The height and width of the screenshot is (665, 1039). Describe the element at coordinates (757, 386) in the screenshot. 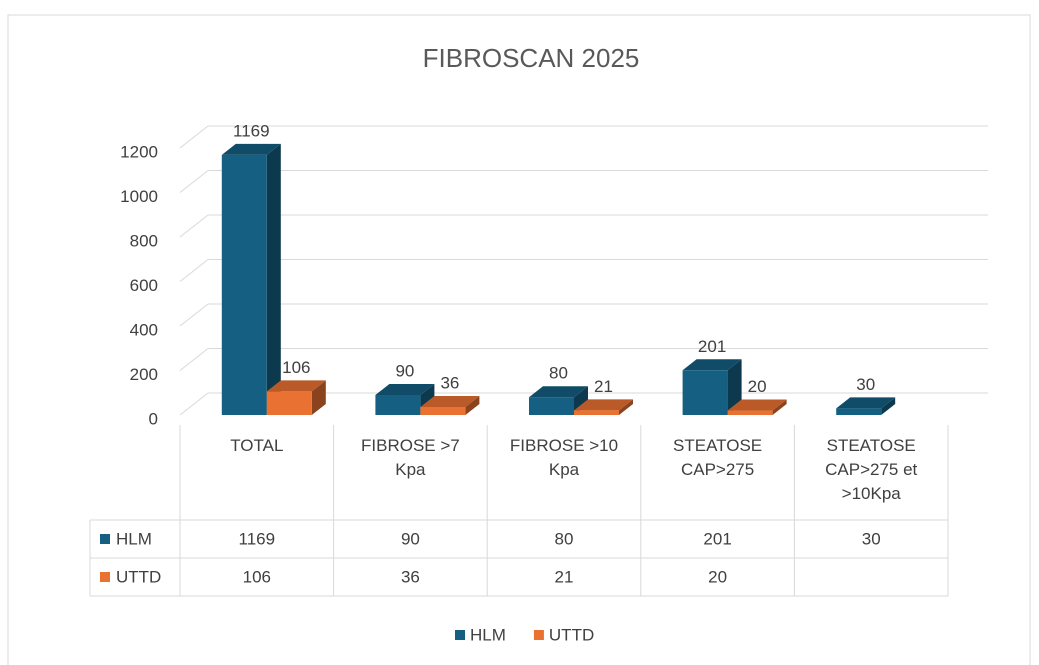

I see `data-label: 20` at that location.